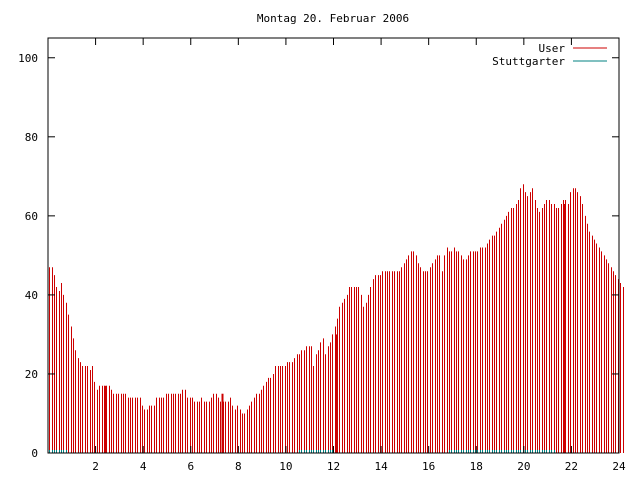 The width and height of the screenshot is (640, 480). I want to click on legend-label-stuttgarter: Stuttgarter, so click(528, 61).